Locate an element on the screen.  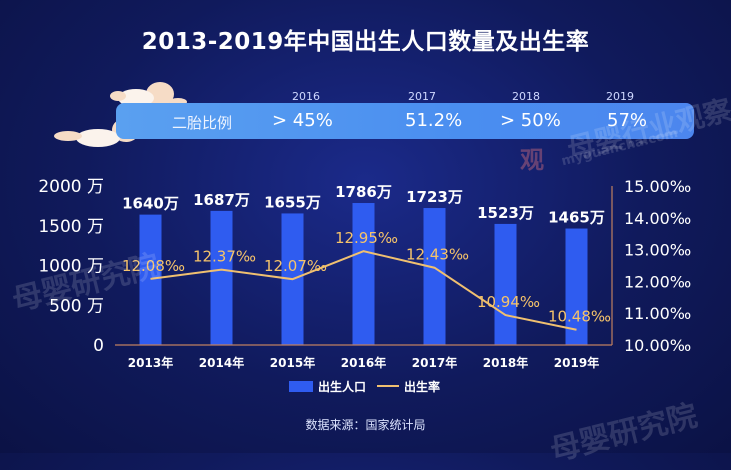
rate-label-5: 10.94‰ is located at coordinates (508, 302).